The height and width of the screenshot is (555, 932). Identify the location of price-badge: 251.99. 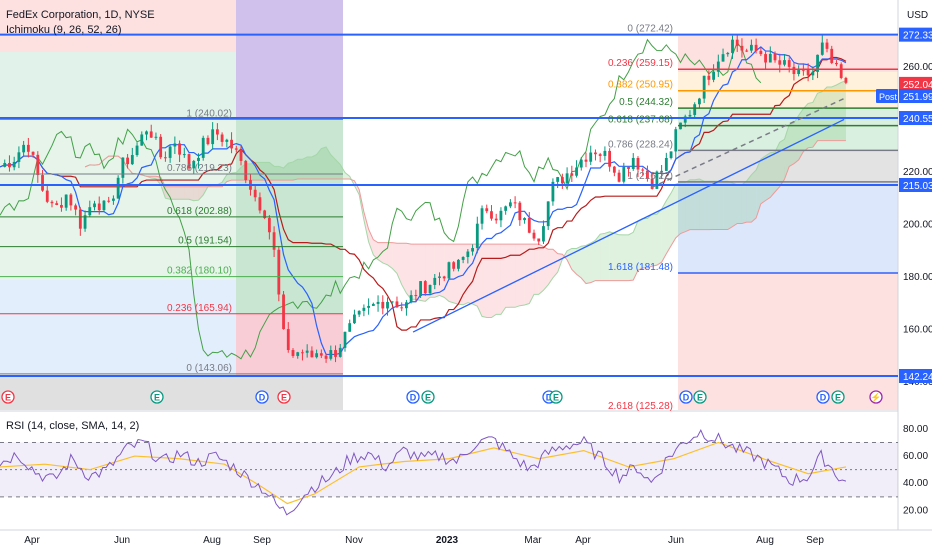
(915, 96).